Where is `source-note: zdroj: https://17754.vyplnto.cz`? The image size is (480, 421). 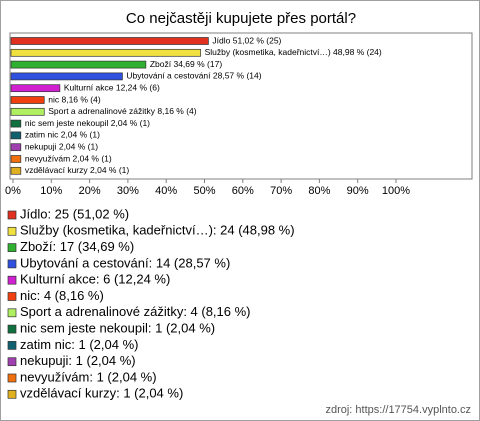
source-note: zdroj: https://17754.vyplnto.cz is located at coordinates (398, 410).